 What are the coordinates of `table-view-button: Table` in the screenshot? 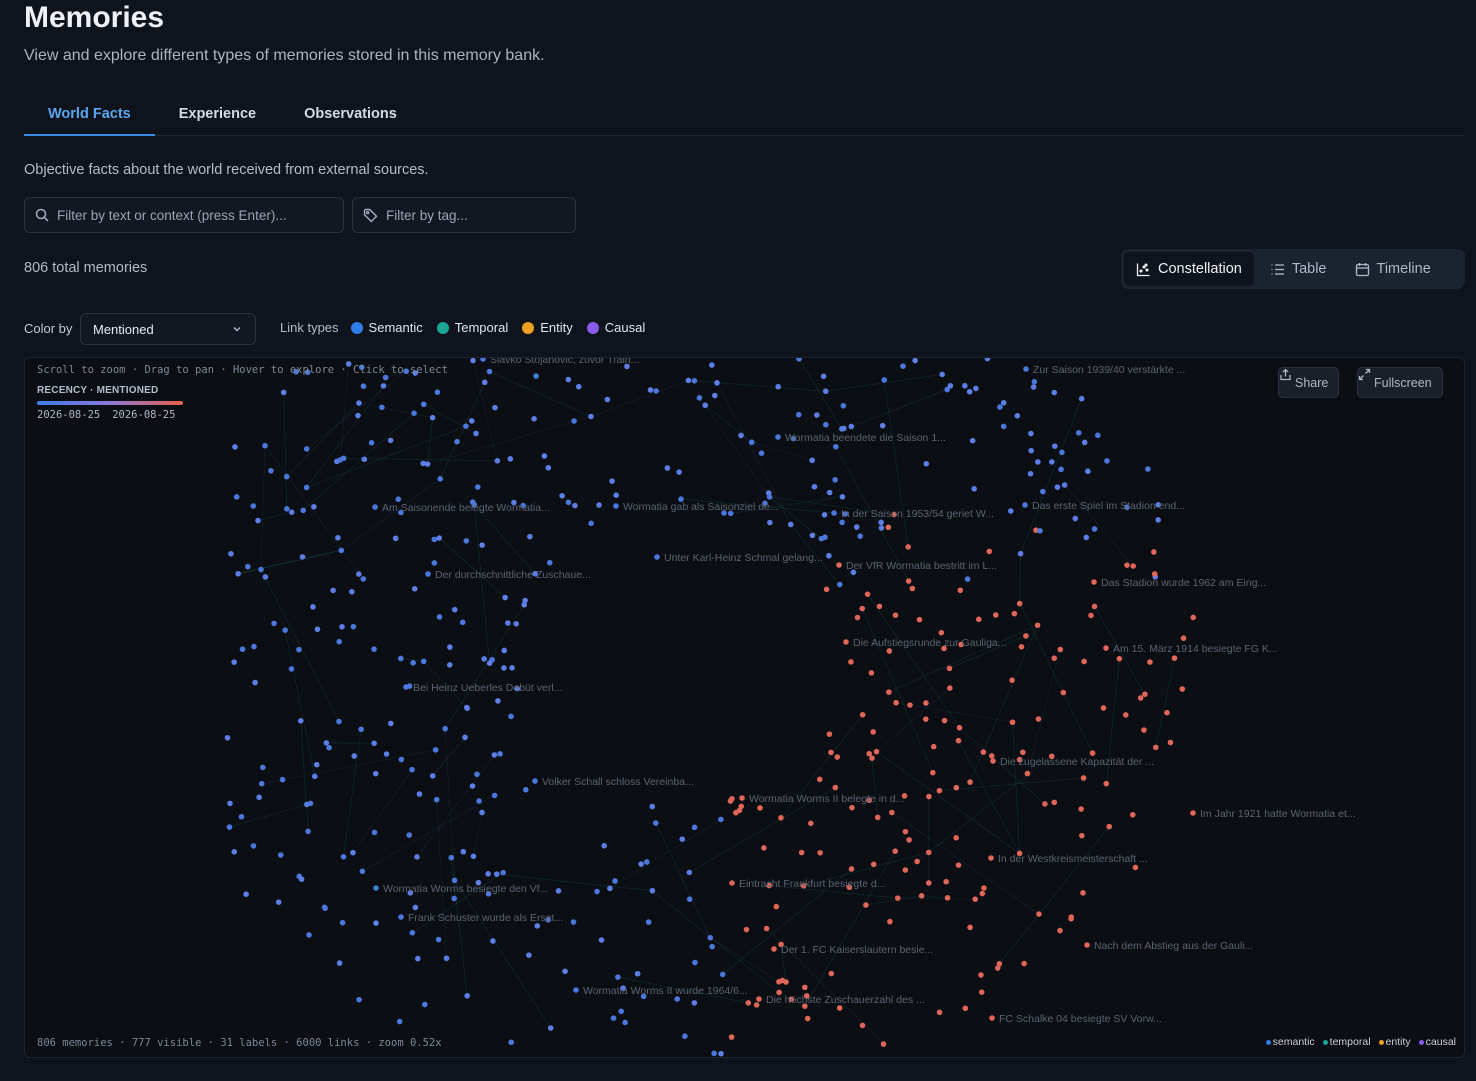 It's located at (1298, 269).